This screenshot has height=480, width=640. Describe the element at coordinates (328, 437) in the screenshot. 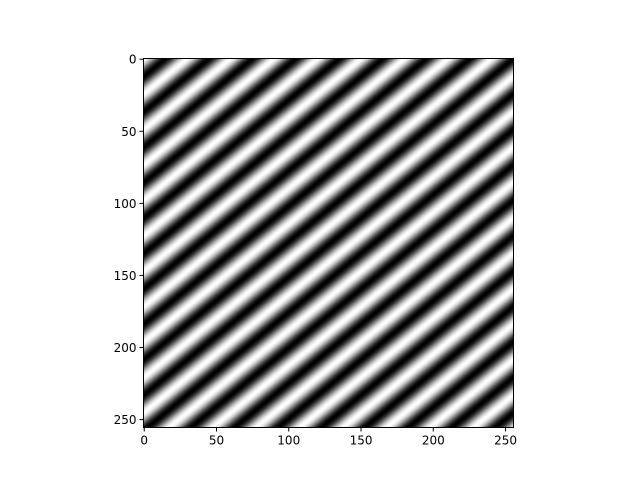

I see `x-axis: 0 50 100 150 200 250` at that location.